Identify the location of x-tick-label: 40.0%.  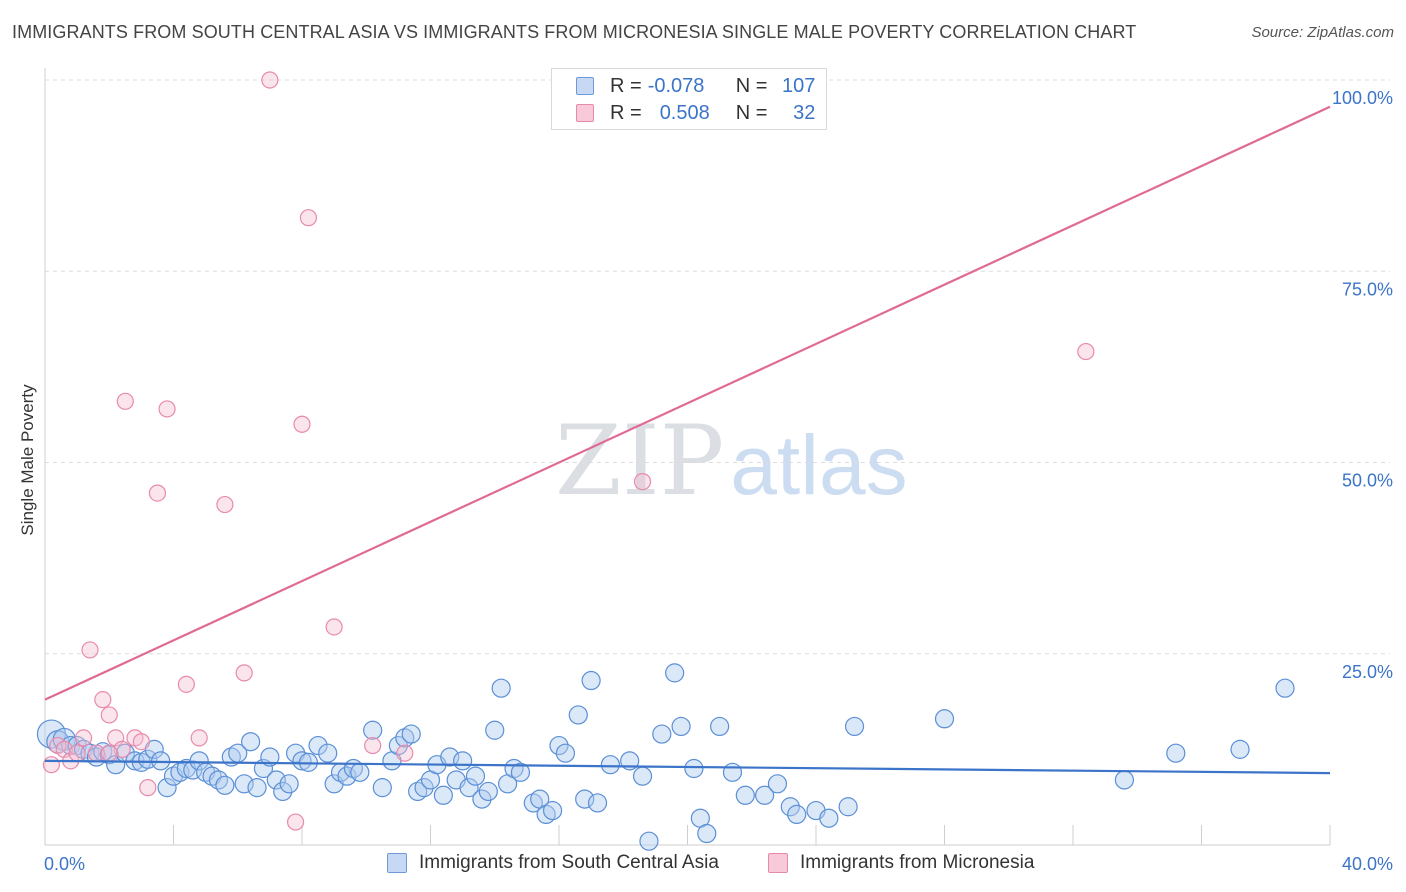
(1367, 864).